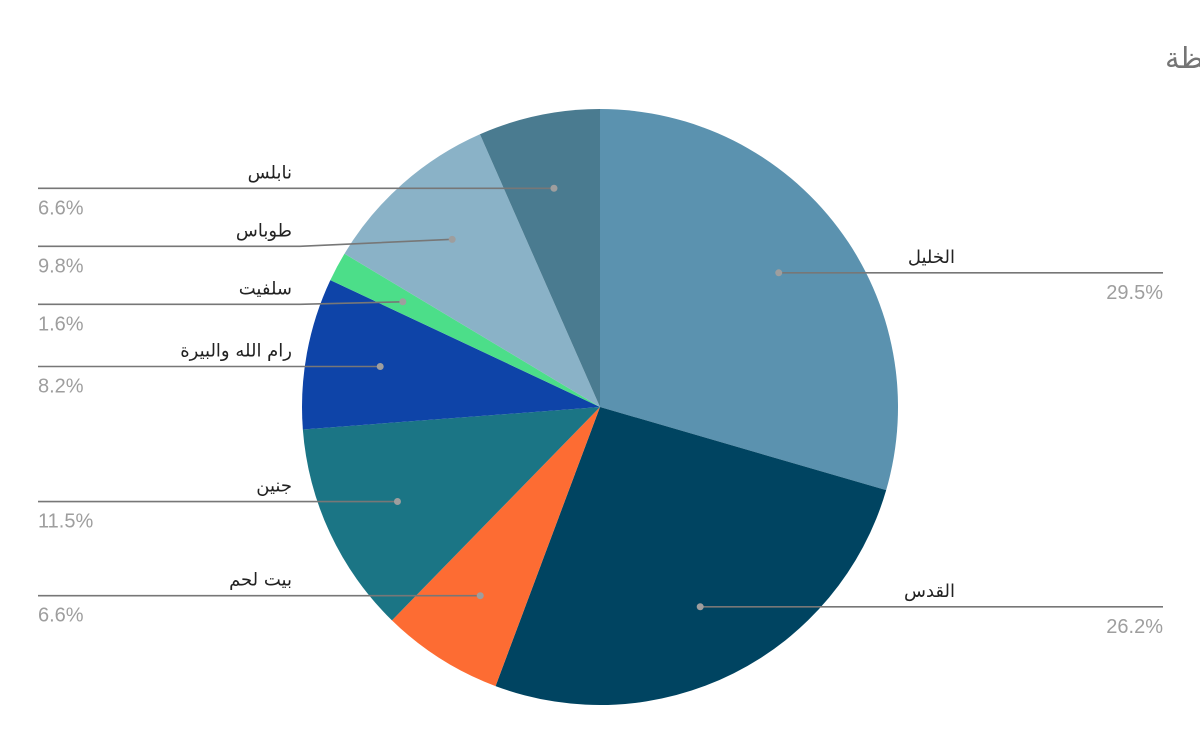  I want to click on slice-label-1: الخليل, so click(931, 257).